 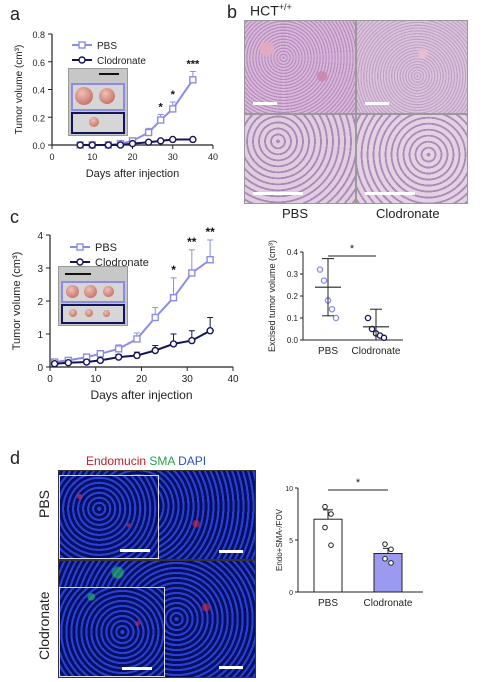 What do you see at coordinates (279, 539) in the screenshot?
I see `y-axis-label: Endo+SMA-/FOV` at bounding box center [279, 539].